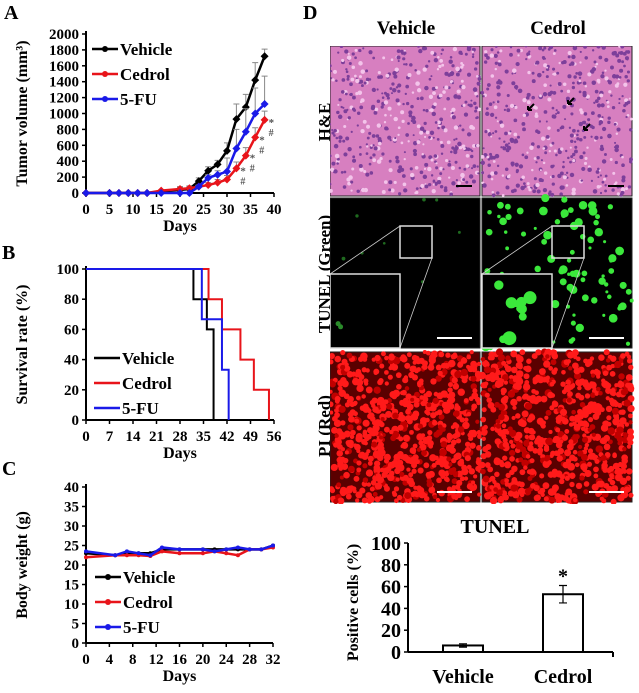 Image resolution: width=639 pixels, height=693 pixels. Describe the element at coordinates (274, 210) in the screenshot. I see `x-tick-label: 40` at that location.